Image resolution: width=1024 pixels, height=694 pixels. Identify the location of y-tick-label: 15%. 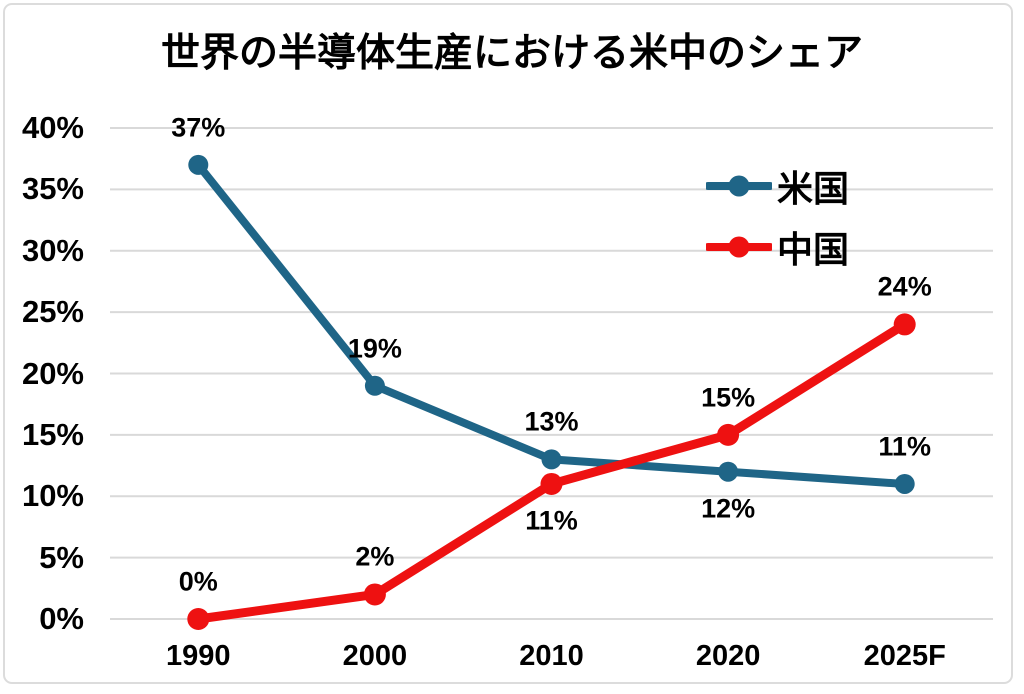
(52, 434).